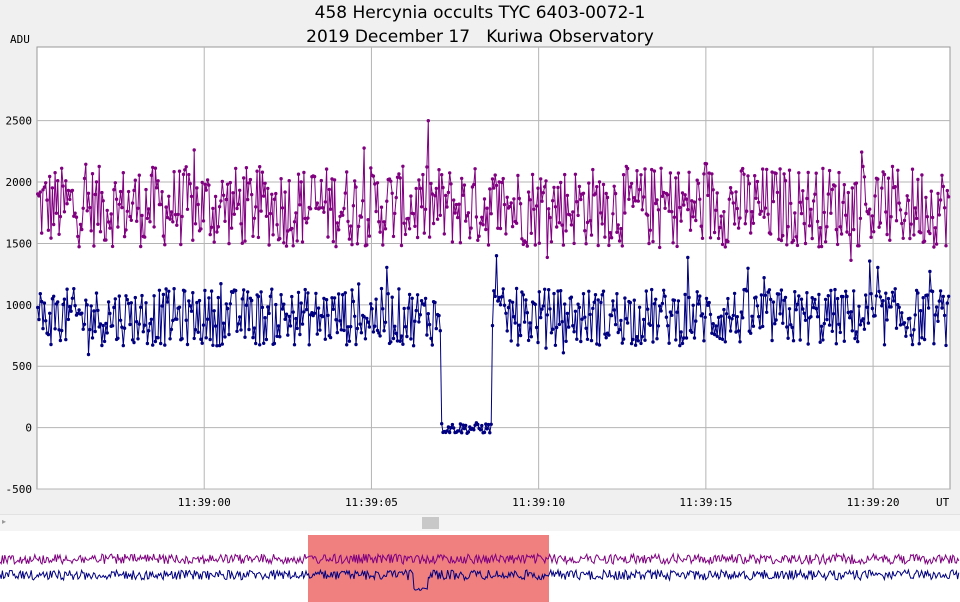 The image size is (960, 602). What do you see at coordinates (428, 568) in the screenshot?
I see `overview-selection-window` at bounding box center [428, 568].